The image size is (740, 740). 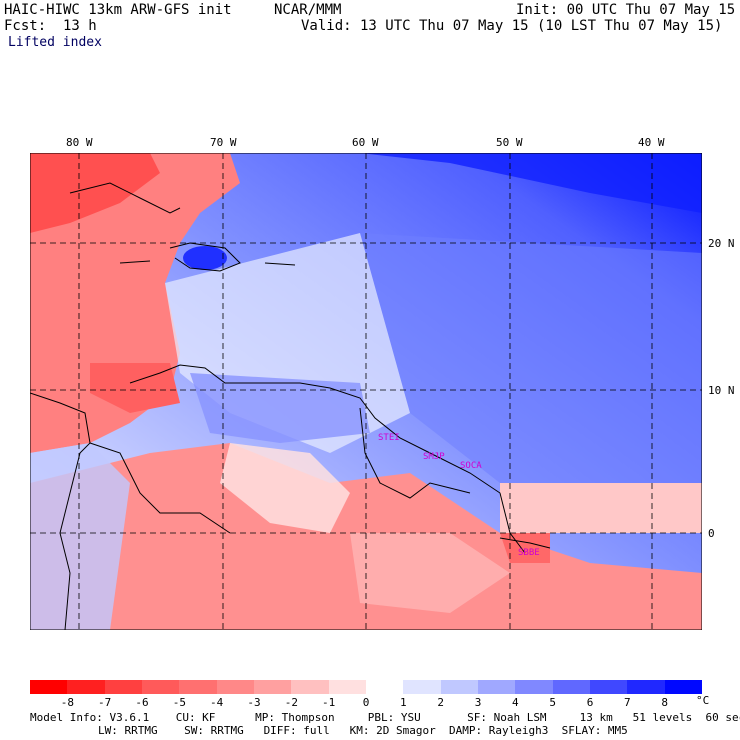 What do you see at coordinates (135, 303) in the screenshot?
I see `caribbean-unstable-region` at bounding box center [135, 303].